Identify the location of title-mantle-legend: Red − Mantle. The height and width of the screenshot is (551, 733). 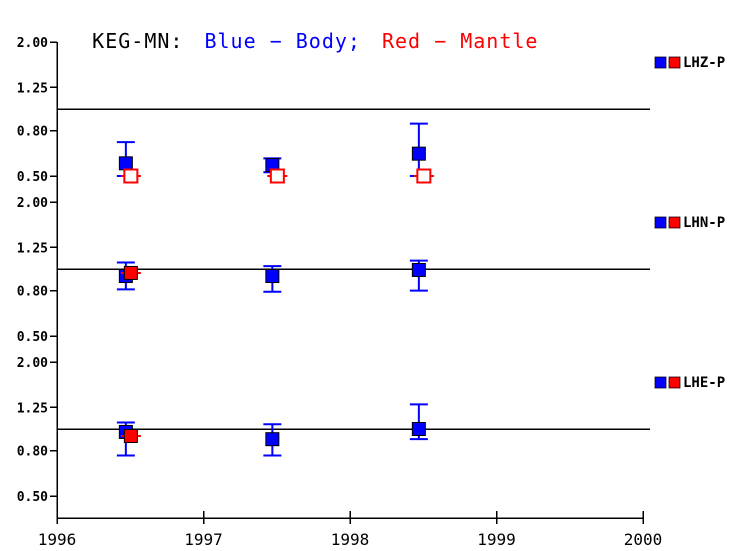
(460, 41).